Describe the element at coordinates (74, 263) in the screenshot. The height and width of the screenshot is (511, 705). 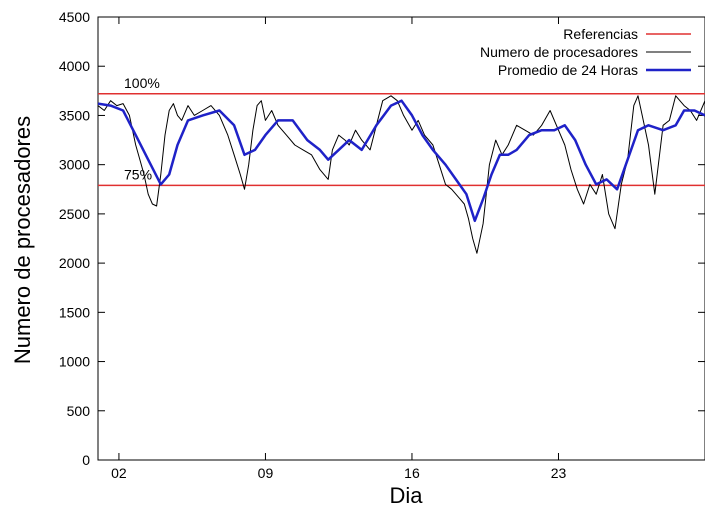
I see `y-tick-label: 2000` at that location.